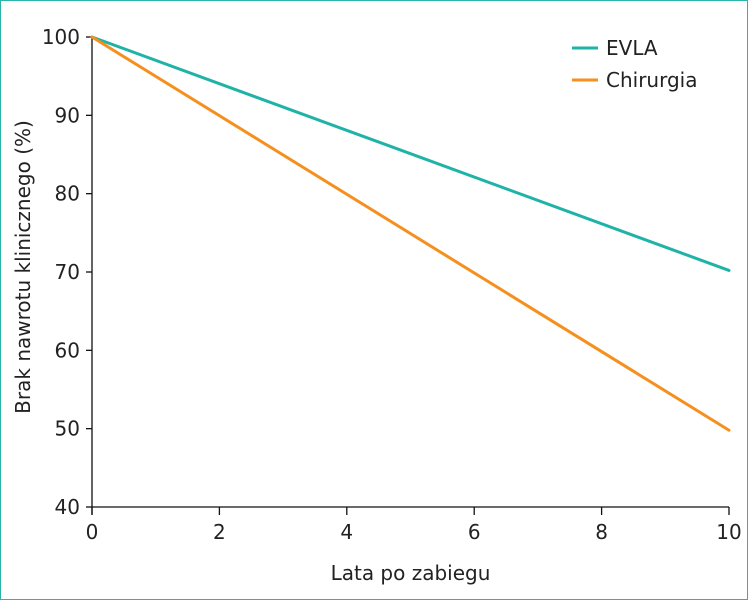 Image resolution: width=748 pixels, height=600 pixels. Describe the element at coordinates (474, 532) in the screenshot. I see `x-tick-label: 6` at that location.